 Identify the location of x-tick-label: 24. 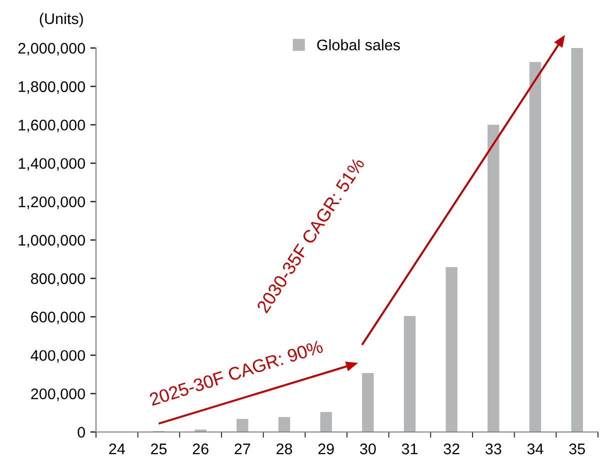
(117, 449).